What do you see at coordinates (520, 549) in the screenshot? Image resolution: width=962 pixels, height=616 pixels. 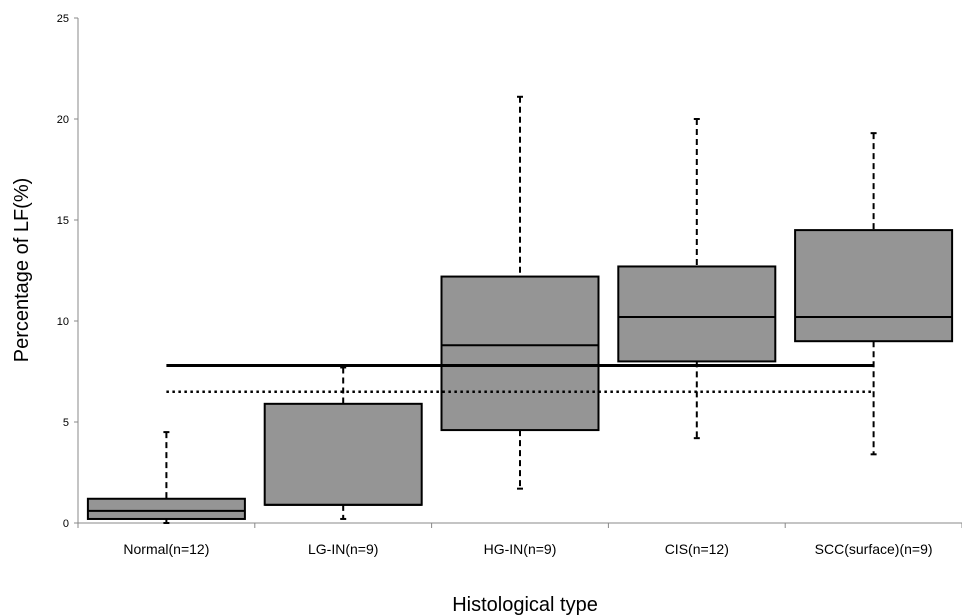 I see `x-tick-label: HG-IN(n=9)` at bounding box center [520, 549].